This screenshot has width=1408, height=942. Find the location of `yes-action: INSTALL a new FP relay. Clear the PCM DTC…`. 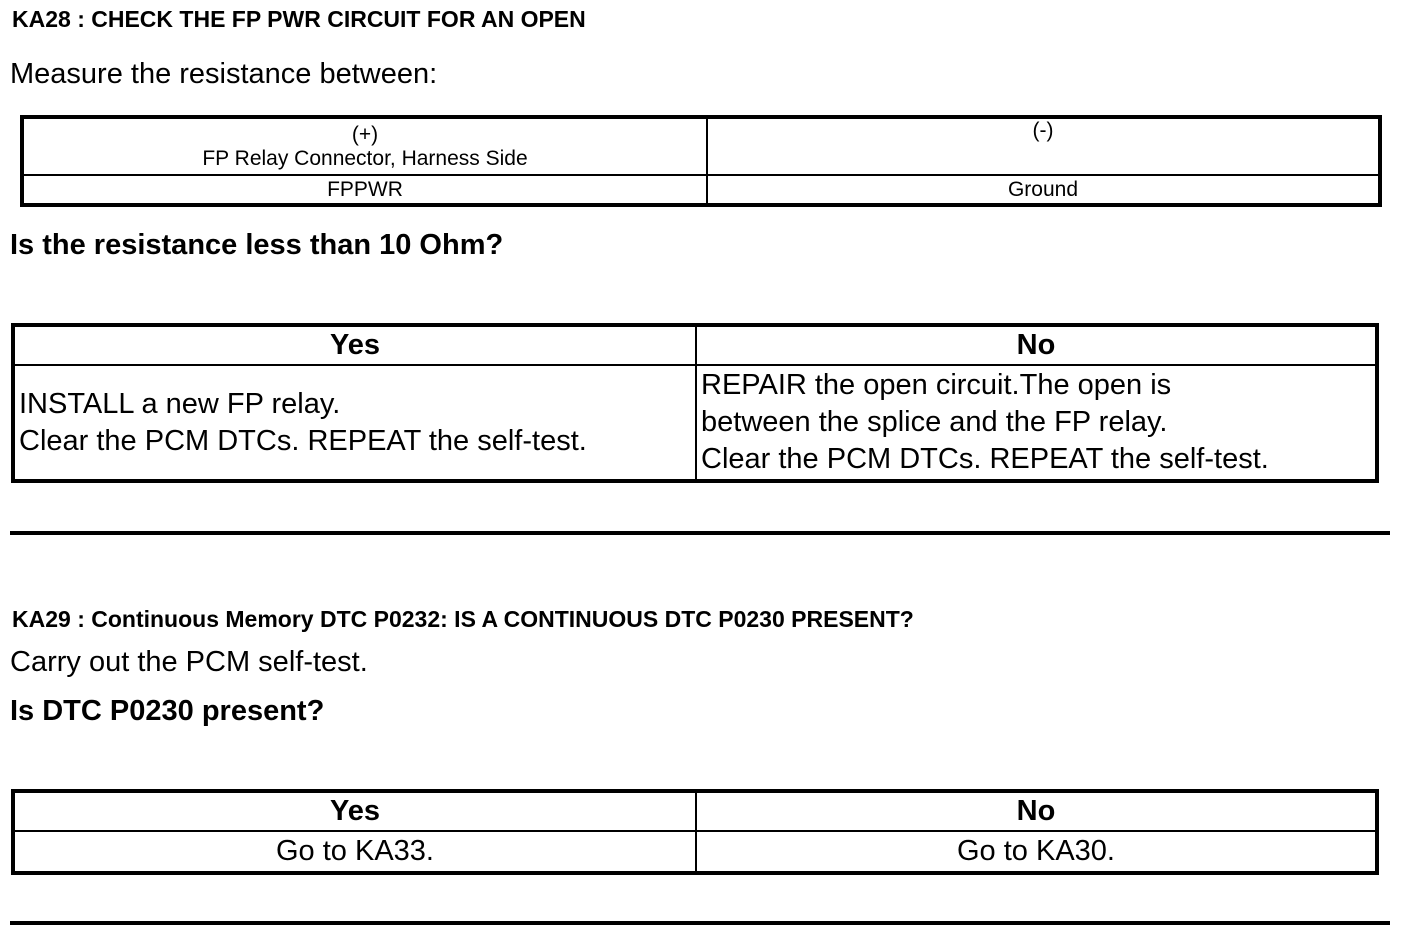

yes-action: INSTALL a new FP relay. Clear the PCM DTC… is located at coordinates (354, 423).